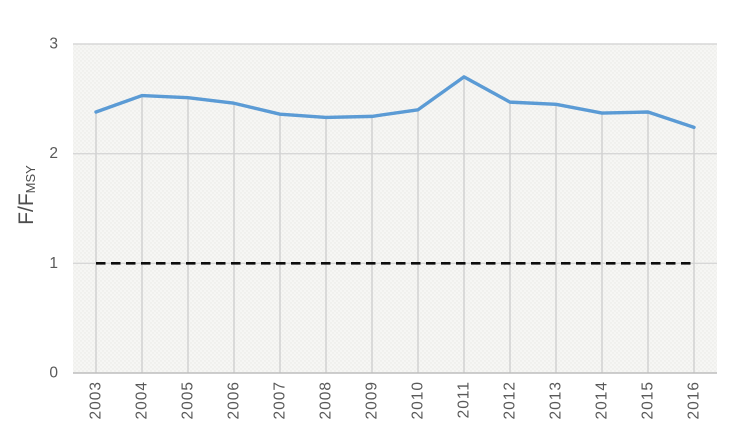 The height and width of the screenshot is (434, 750). Describe the element at coordinates (648, 400) in the screenshot. I see `x-tick-label: 2015` at that location.